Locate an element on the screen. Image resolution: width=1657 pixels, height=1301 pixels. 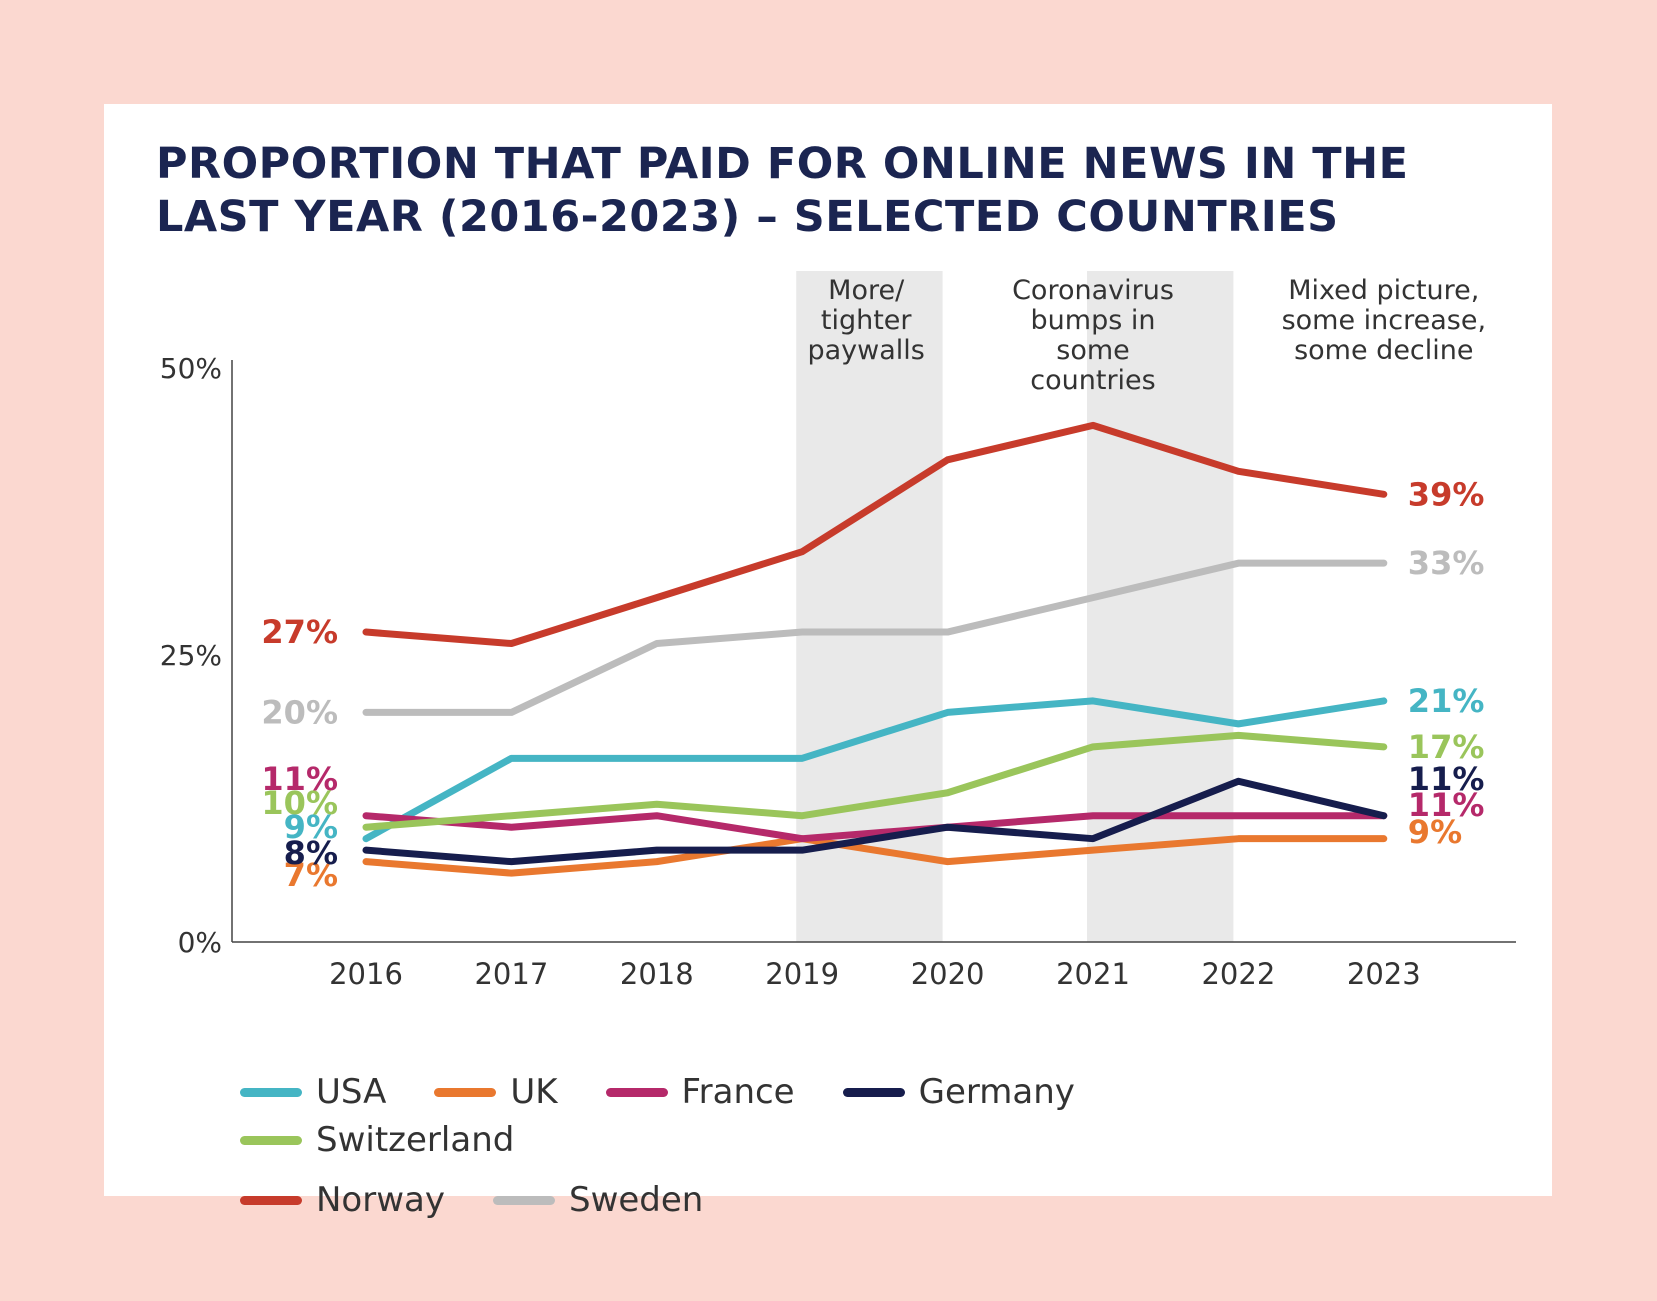
end-value-label-uk: 9% is located at coordinates (1435, 832).